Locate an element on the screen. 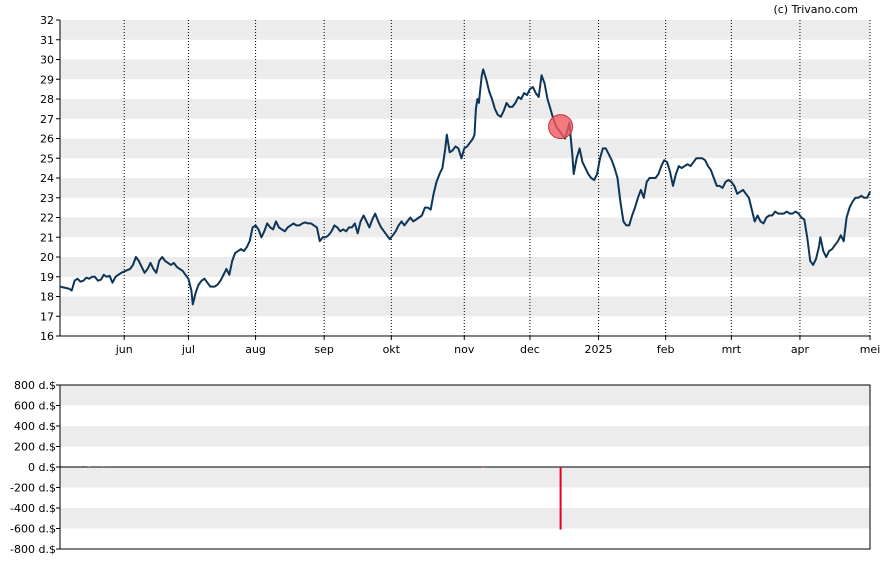  price-x-tick-label: jul is located at coordinates (188, 349).